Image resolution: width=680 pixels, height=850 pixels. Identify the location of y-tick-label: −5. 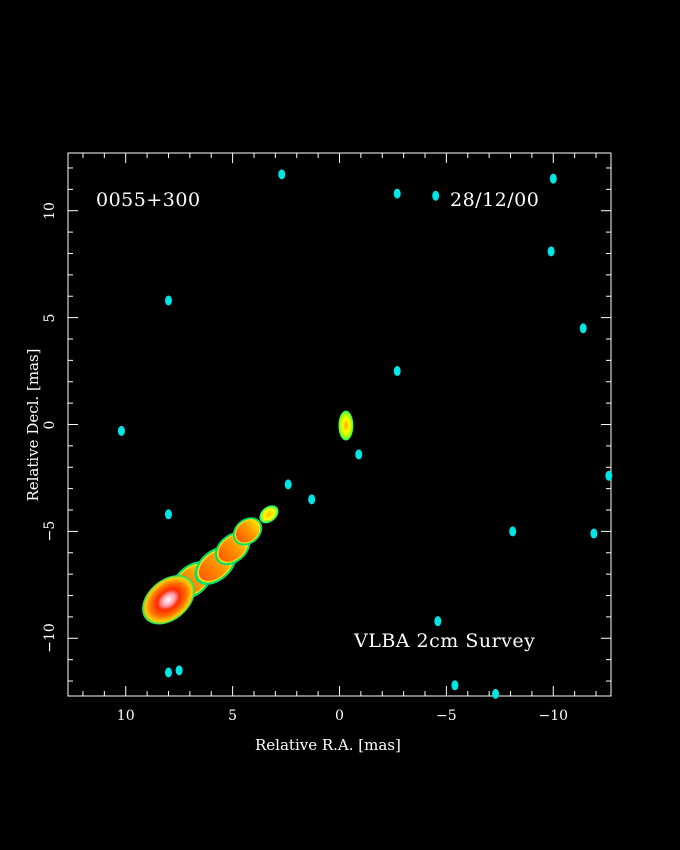
(50, 531).